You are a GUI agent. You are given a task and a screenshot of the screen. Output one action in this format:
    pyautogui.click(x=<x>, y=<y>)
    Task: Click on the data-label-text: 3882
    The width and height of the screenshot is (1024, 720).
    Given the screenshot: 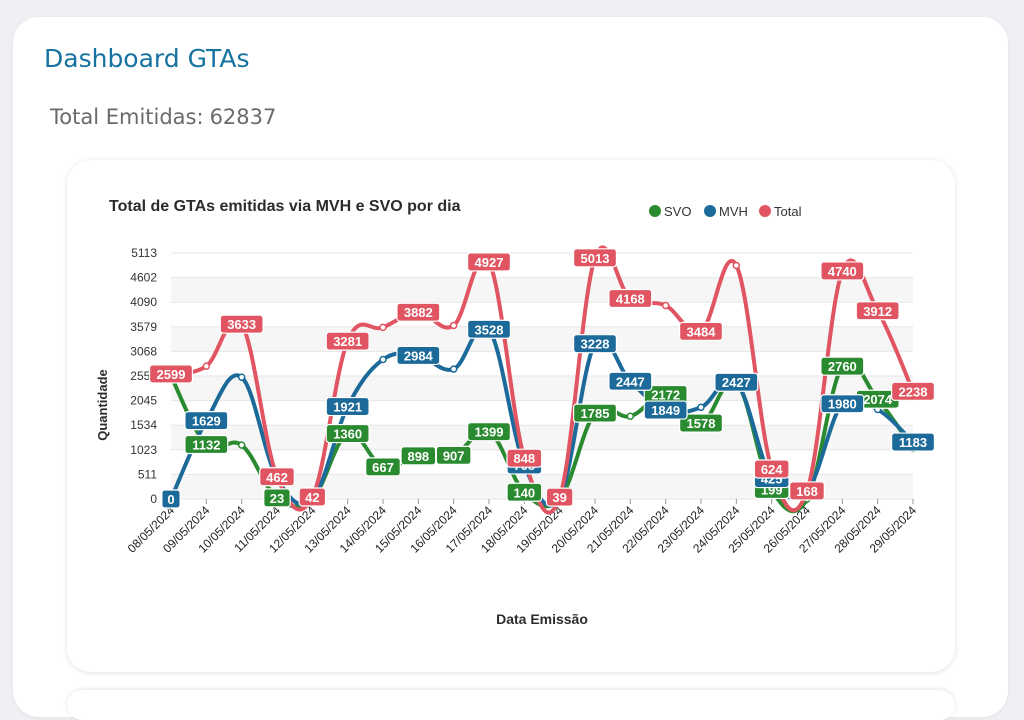 What is the action you would take?
    pyautogui.click(x=418, y=312)
    